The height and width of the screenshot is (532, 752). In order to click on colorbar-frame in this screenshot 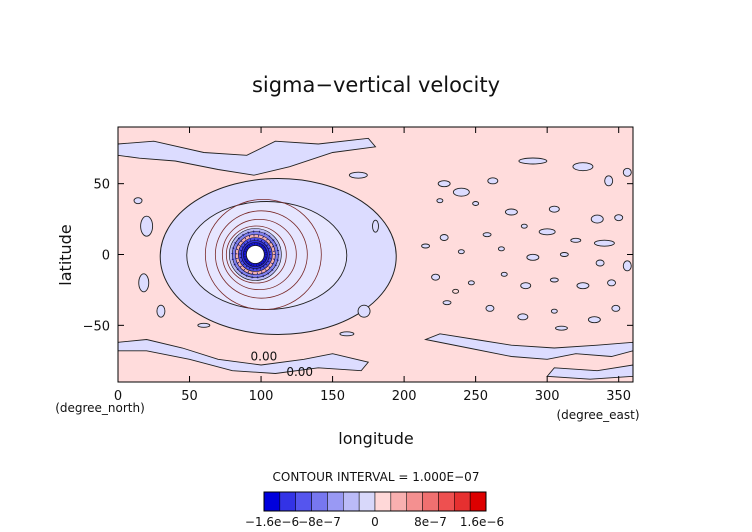, I will do `click(375, 501)`.